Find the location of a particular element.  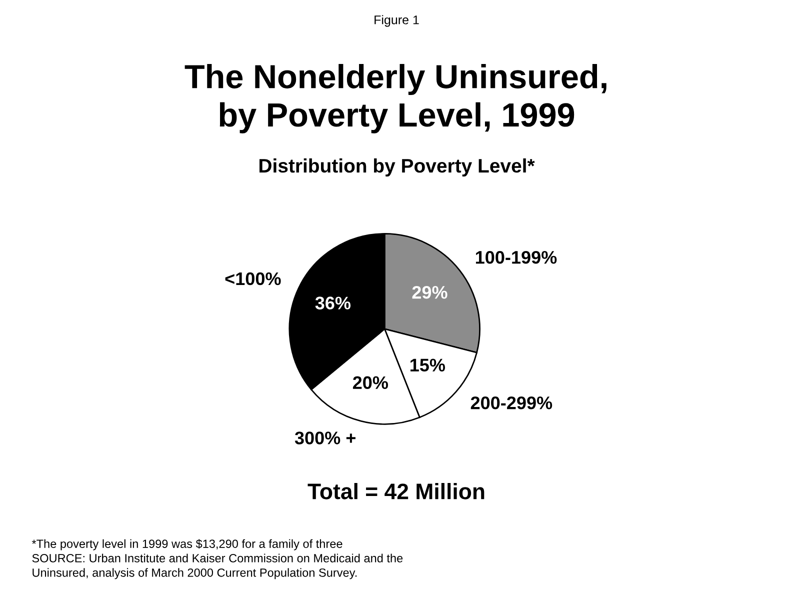

slice-label: 100-199% is located at coordinates (516, 257).